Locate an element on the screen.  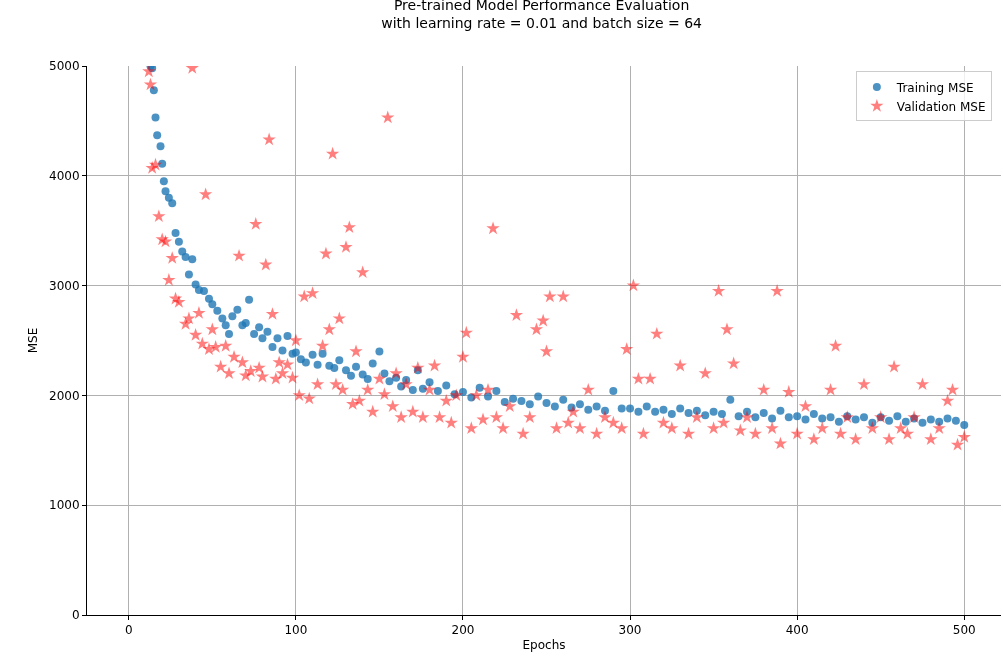
y-axis-title: MSE is located at coordinates (33, 340).